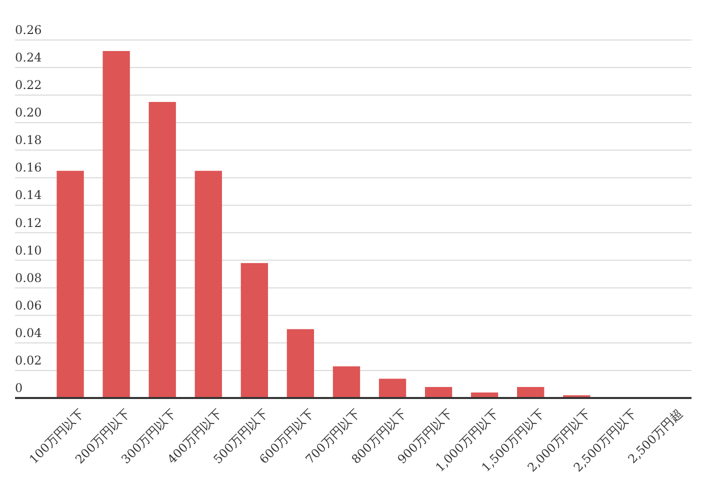  What do you see at coordinates (28, 250) in the screenshot?
I see `y-tick-label: 0.10` at bounding box center [28, 250].